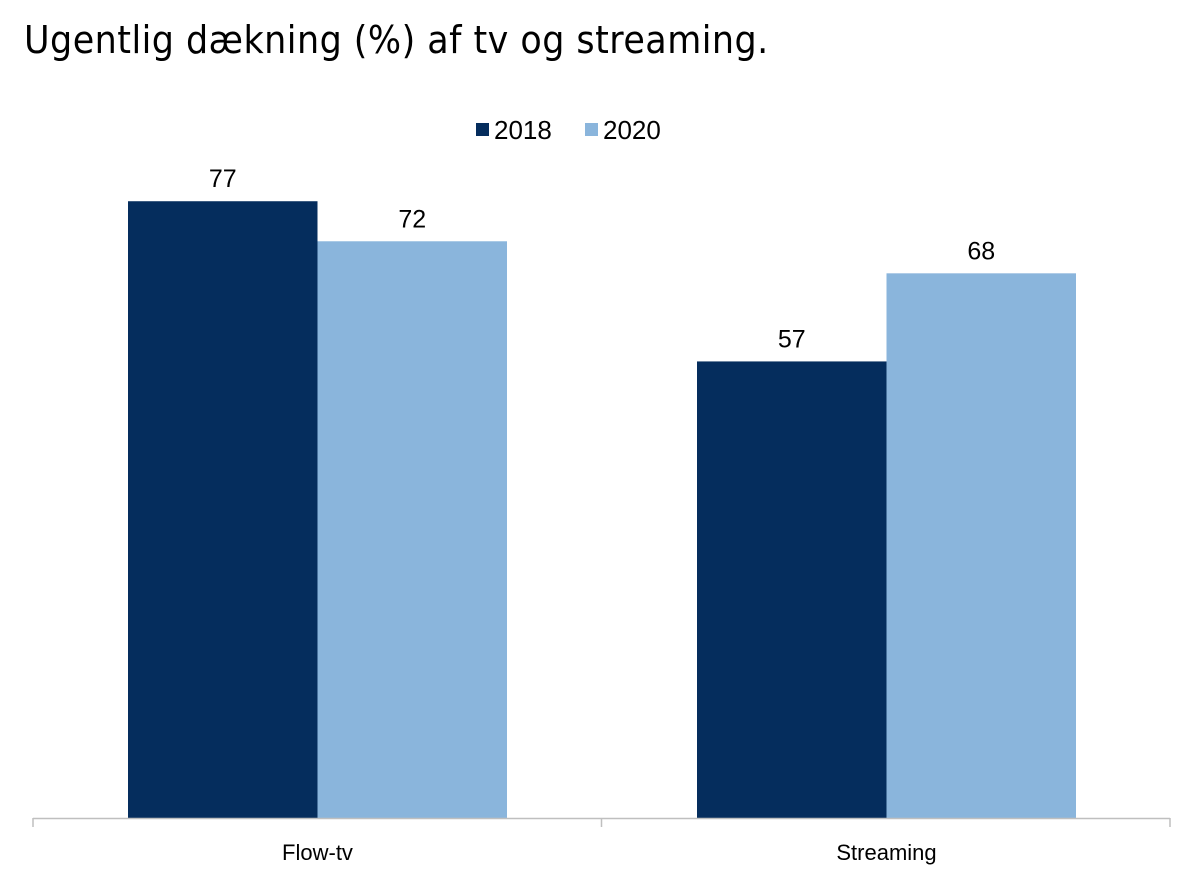 This screenshot has height=892, width=1200. Describe the element at coordinates (412, 529) in the screenshot. I see `bar-flow-tv-2020` at that location.